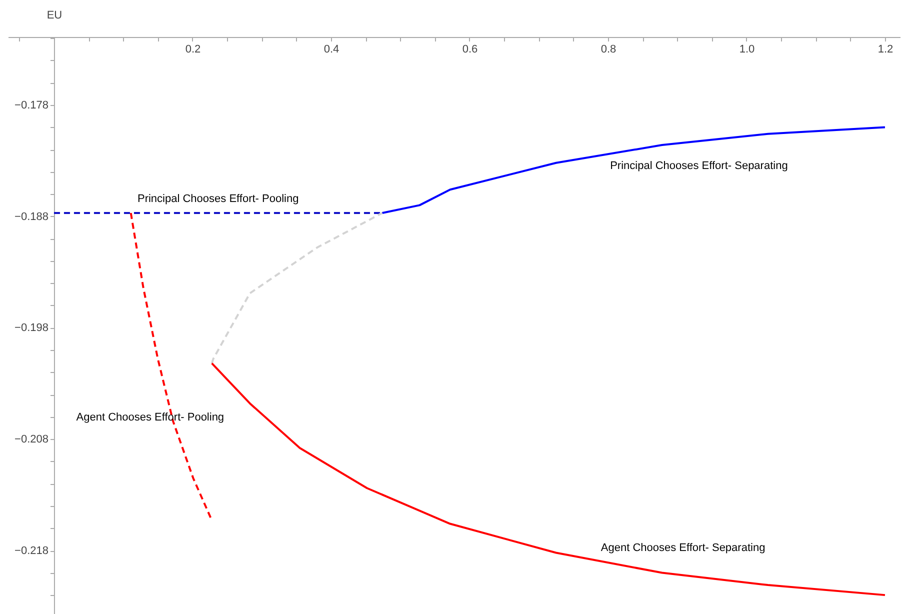 The height and width of the screenshot is (614, 902). I want to click on x-tick-label: 1.2, so click(886, 50).